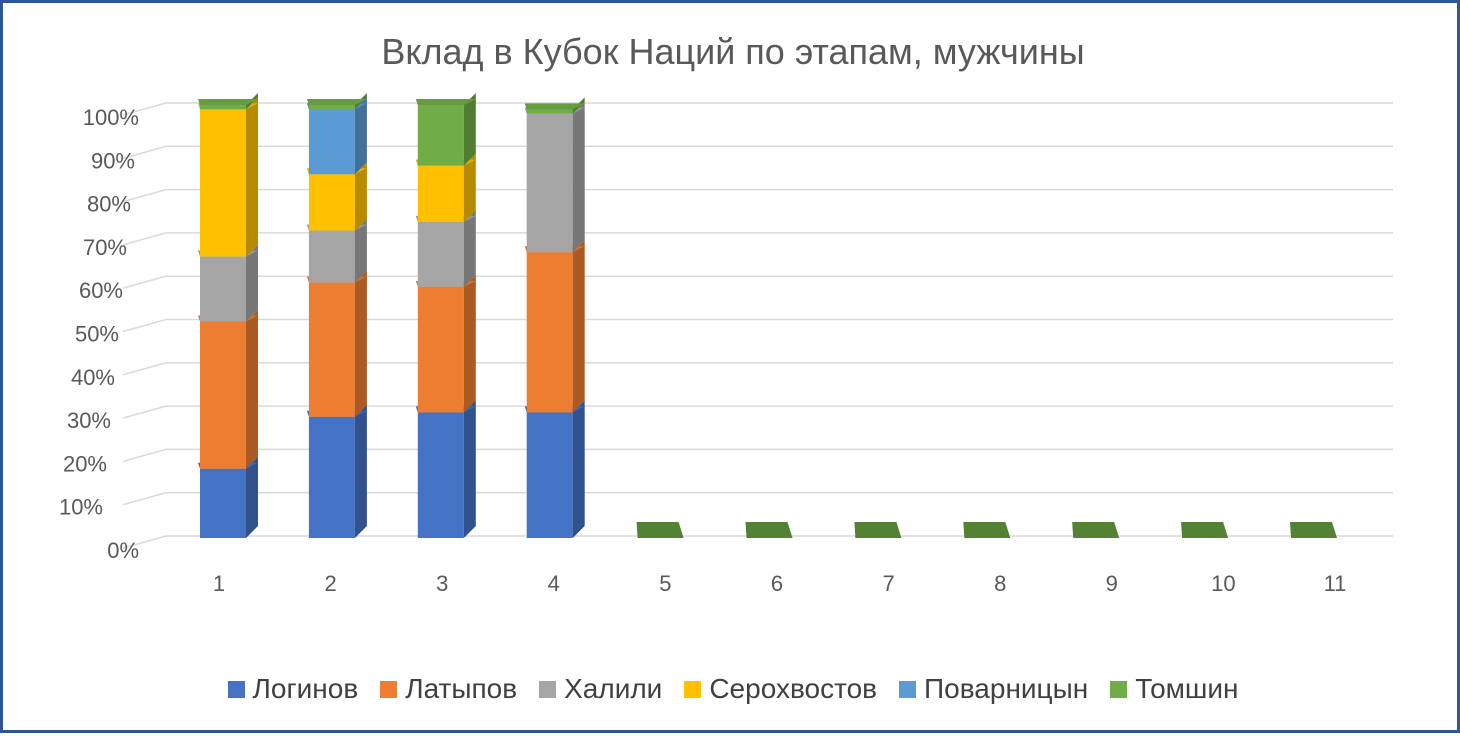  What do you see at coordinates (793, 688) in the screenshot?
I see `legend-label: Серохвостов` at bounding box center [793, 688].